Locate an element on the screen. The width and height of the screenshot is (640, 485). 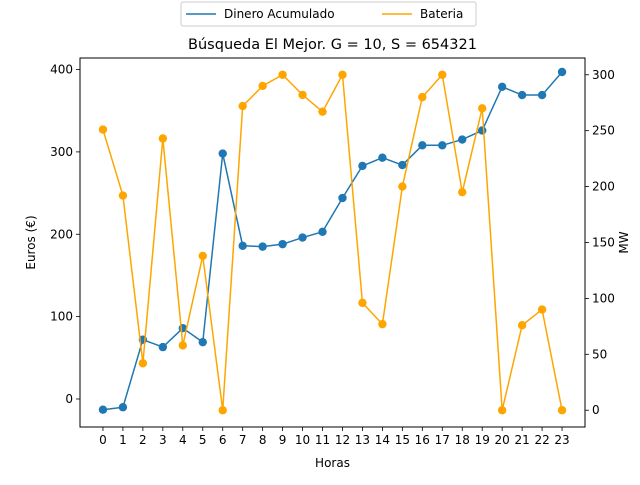
x-tick-label: 4 is located at coordinates (183, 440).